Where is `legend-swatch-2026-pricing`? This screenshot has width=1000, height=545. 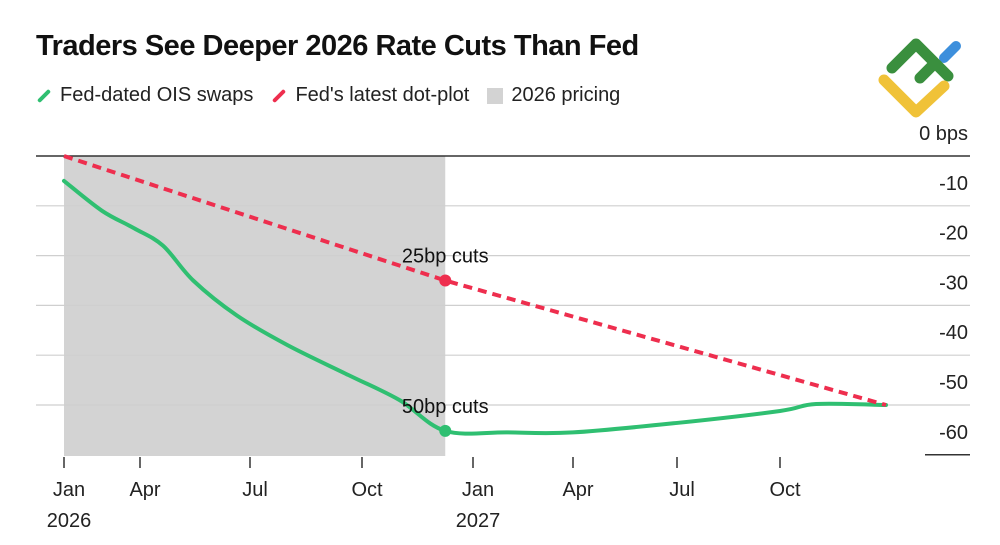
legend-swatch-2026-pricing is located at coordinates (495, 95).